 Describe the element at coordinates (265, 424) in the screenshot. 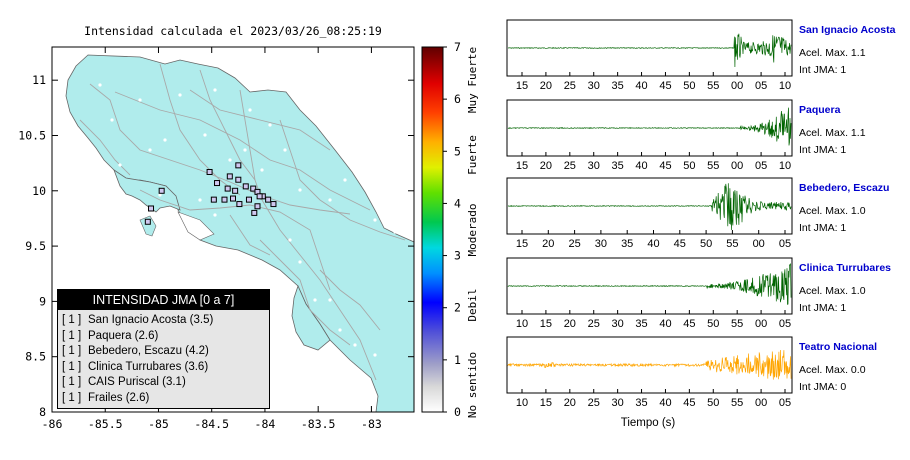

I see `x-tick-label: -84` at that location.